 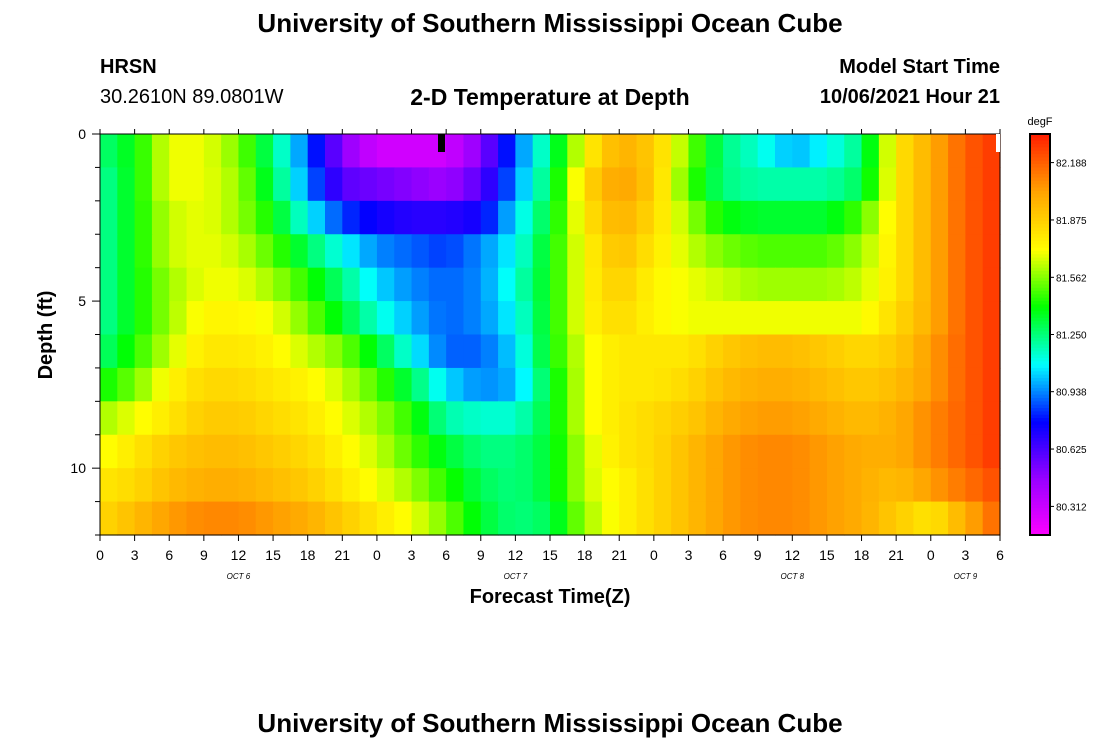 I want to click on y-axis: 0 5 10, so click(x=85, y=331).